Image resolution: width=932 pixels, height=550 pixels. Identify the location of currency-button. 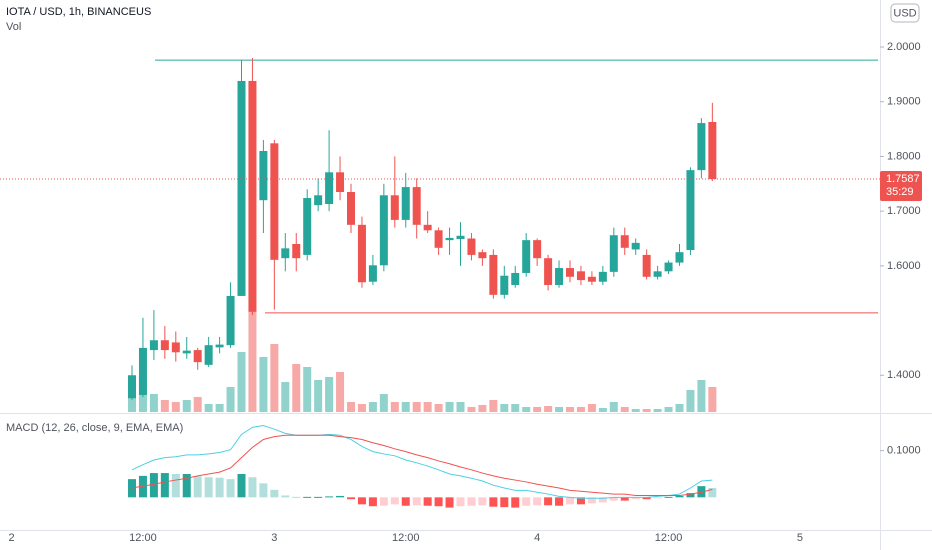
(905, 13).